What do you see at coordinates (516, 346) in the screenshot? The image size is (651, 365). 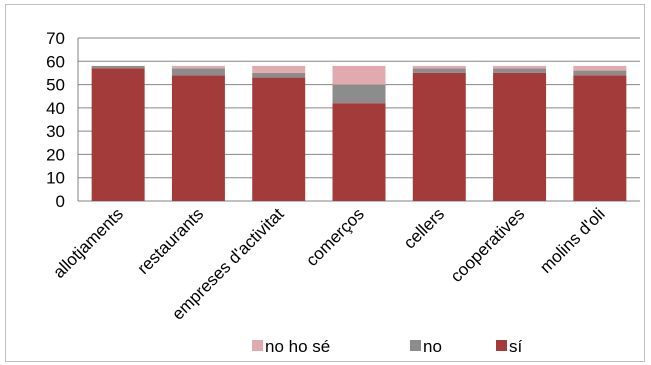 I see `legend-label: sí` at bounding box center [516, 346].